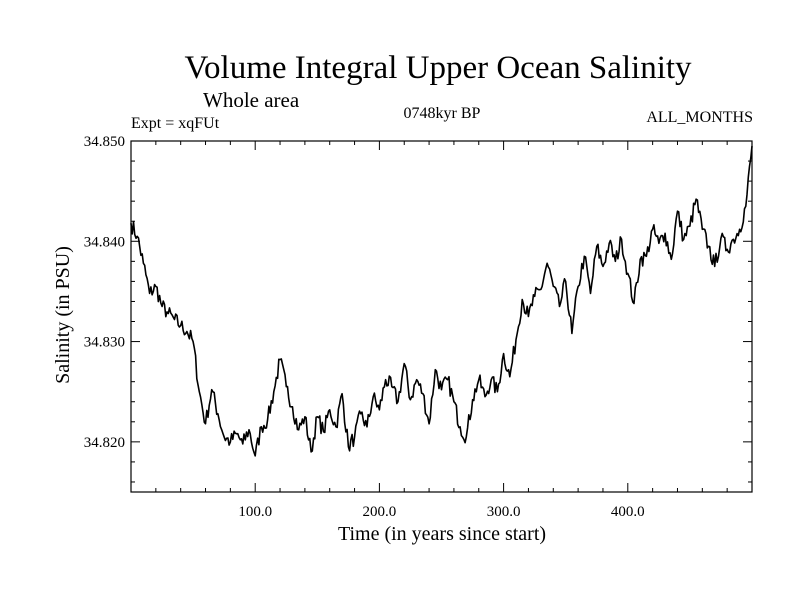  What do you see at coordinates (628, 512) in the screenshot?
I see `x-tick-label: 400.0` at bounding box center [628, 512].